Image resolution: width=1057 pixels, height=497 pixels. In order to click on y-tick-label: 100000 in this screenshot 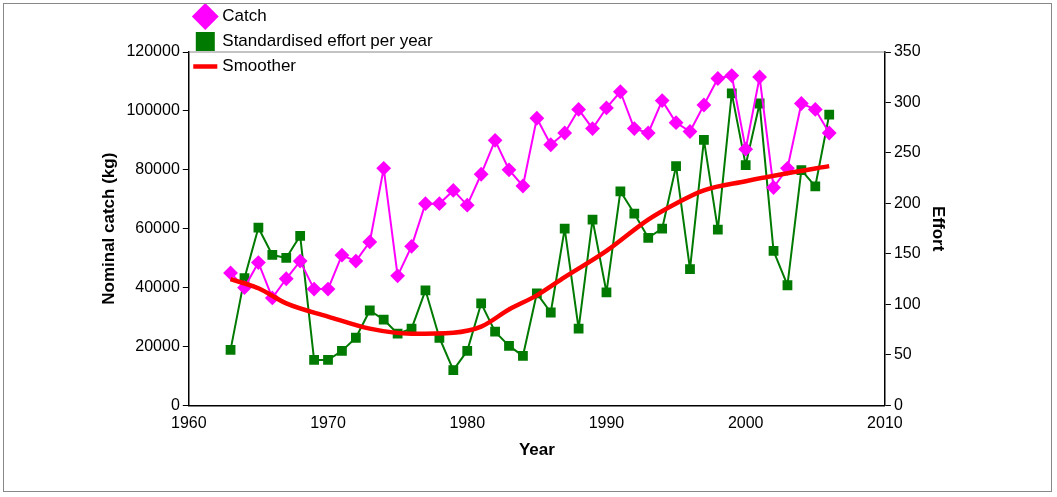, I will do `click(153, 110)`.